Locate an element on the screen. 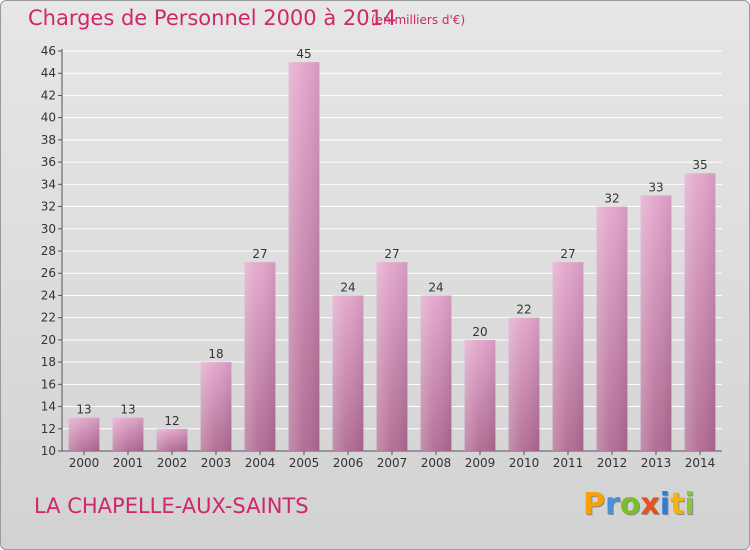  y-tick-label: 12 is located at coordinates (48, 429).